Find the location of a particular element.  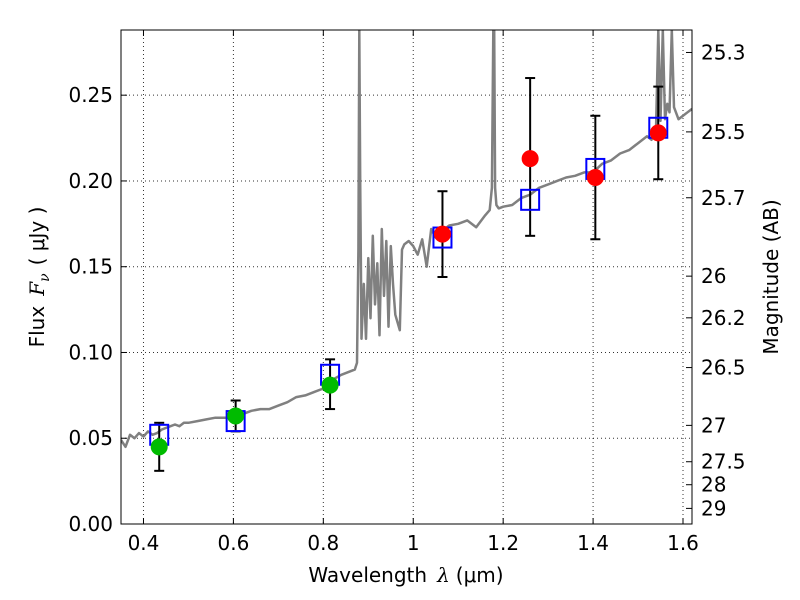

mag-tick-label: 25.3 is located at coordinates (723, 52).